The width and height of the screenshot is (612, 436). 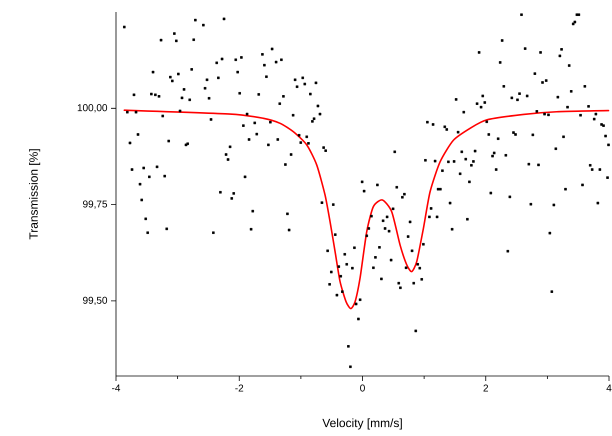 I want to click on y-tick-label: 99,75, so click(x=95, y=204).